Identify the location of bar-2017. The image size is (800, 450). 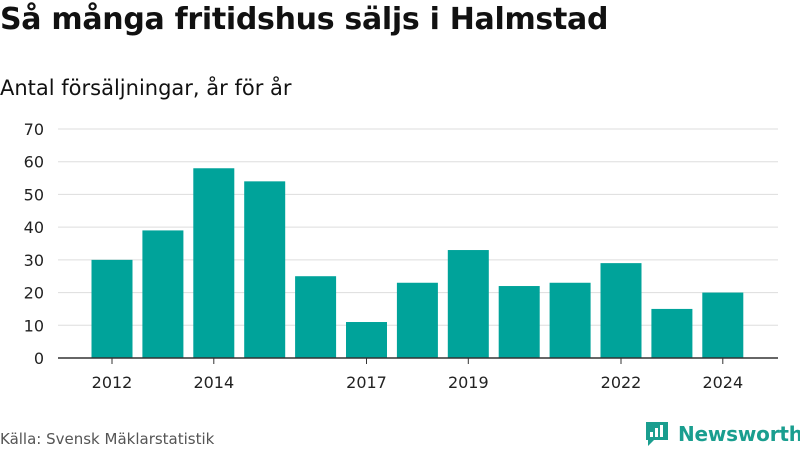
(366, 340).